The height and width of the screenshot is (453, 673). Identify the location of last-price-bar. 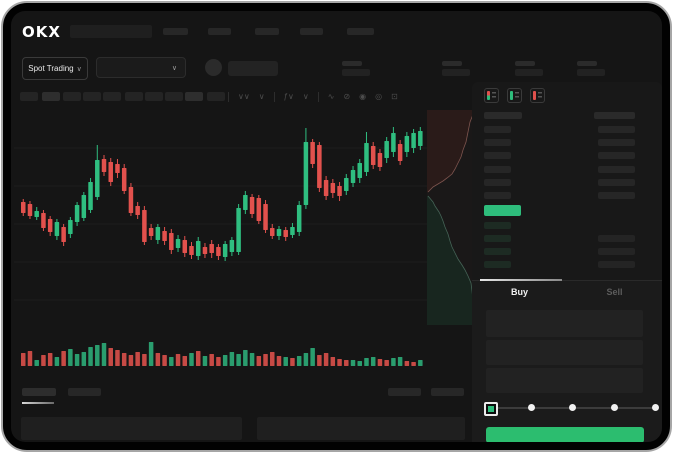
(502, 210).